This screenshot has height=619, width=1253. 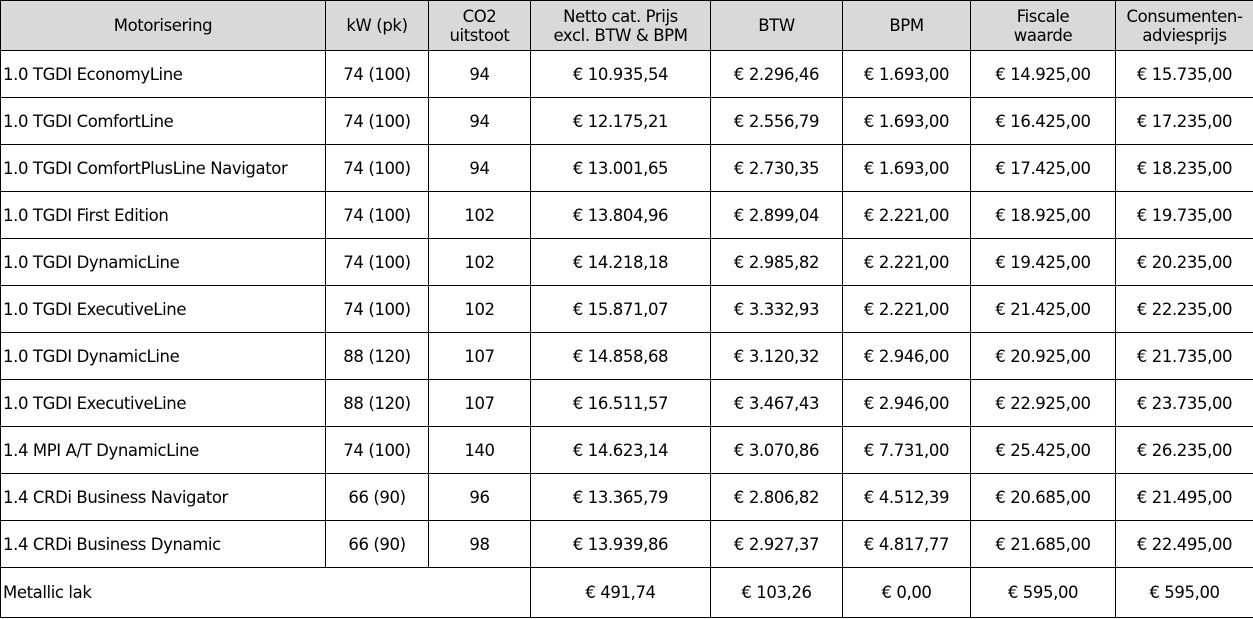 What do you see at coordinates (1184, 497) in the screenshot?
I see `cell-consumentenprijs: € 21.495,00` at bounding box center [1184, 497].